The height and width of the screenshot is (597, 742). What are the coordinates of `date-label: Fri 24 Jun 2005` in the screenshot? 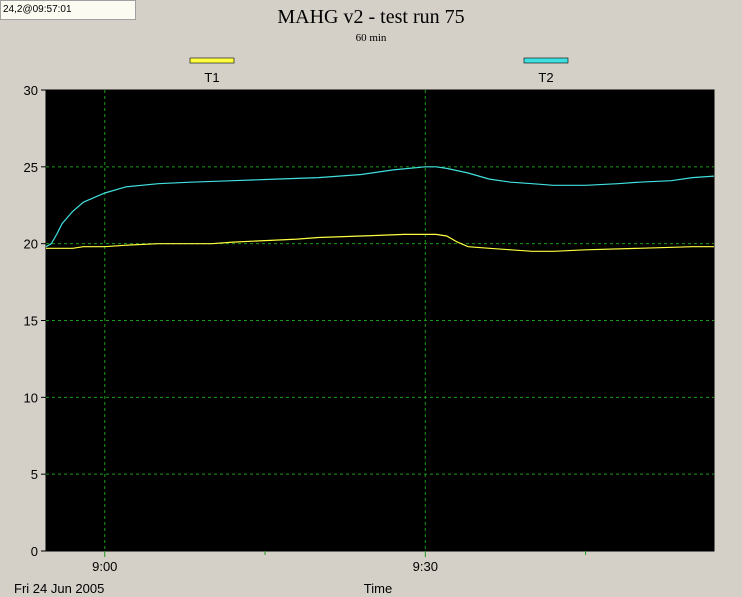 It's located at (59, 588).